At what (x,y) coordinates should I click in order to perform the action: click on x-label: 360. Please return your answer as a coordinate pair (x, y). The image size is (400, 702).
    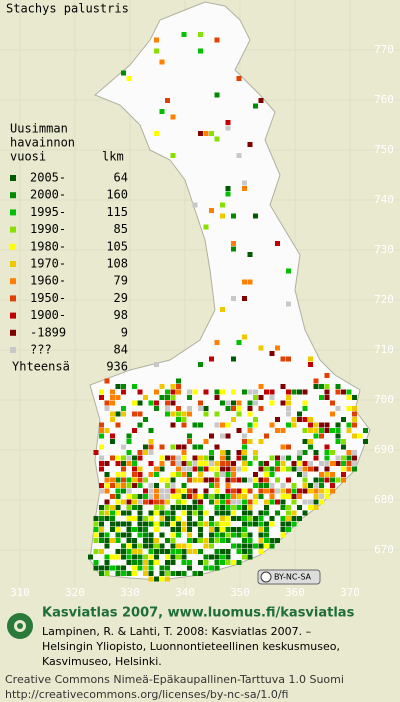
    Looking at the image, I should click on (295, 592).